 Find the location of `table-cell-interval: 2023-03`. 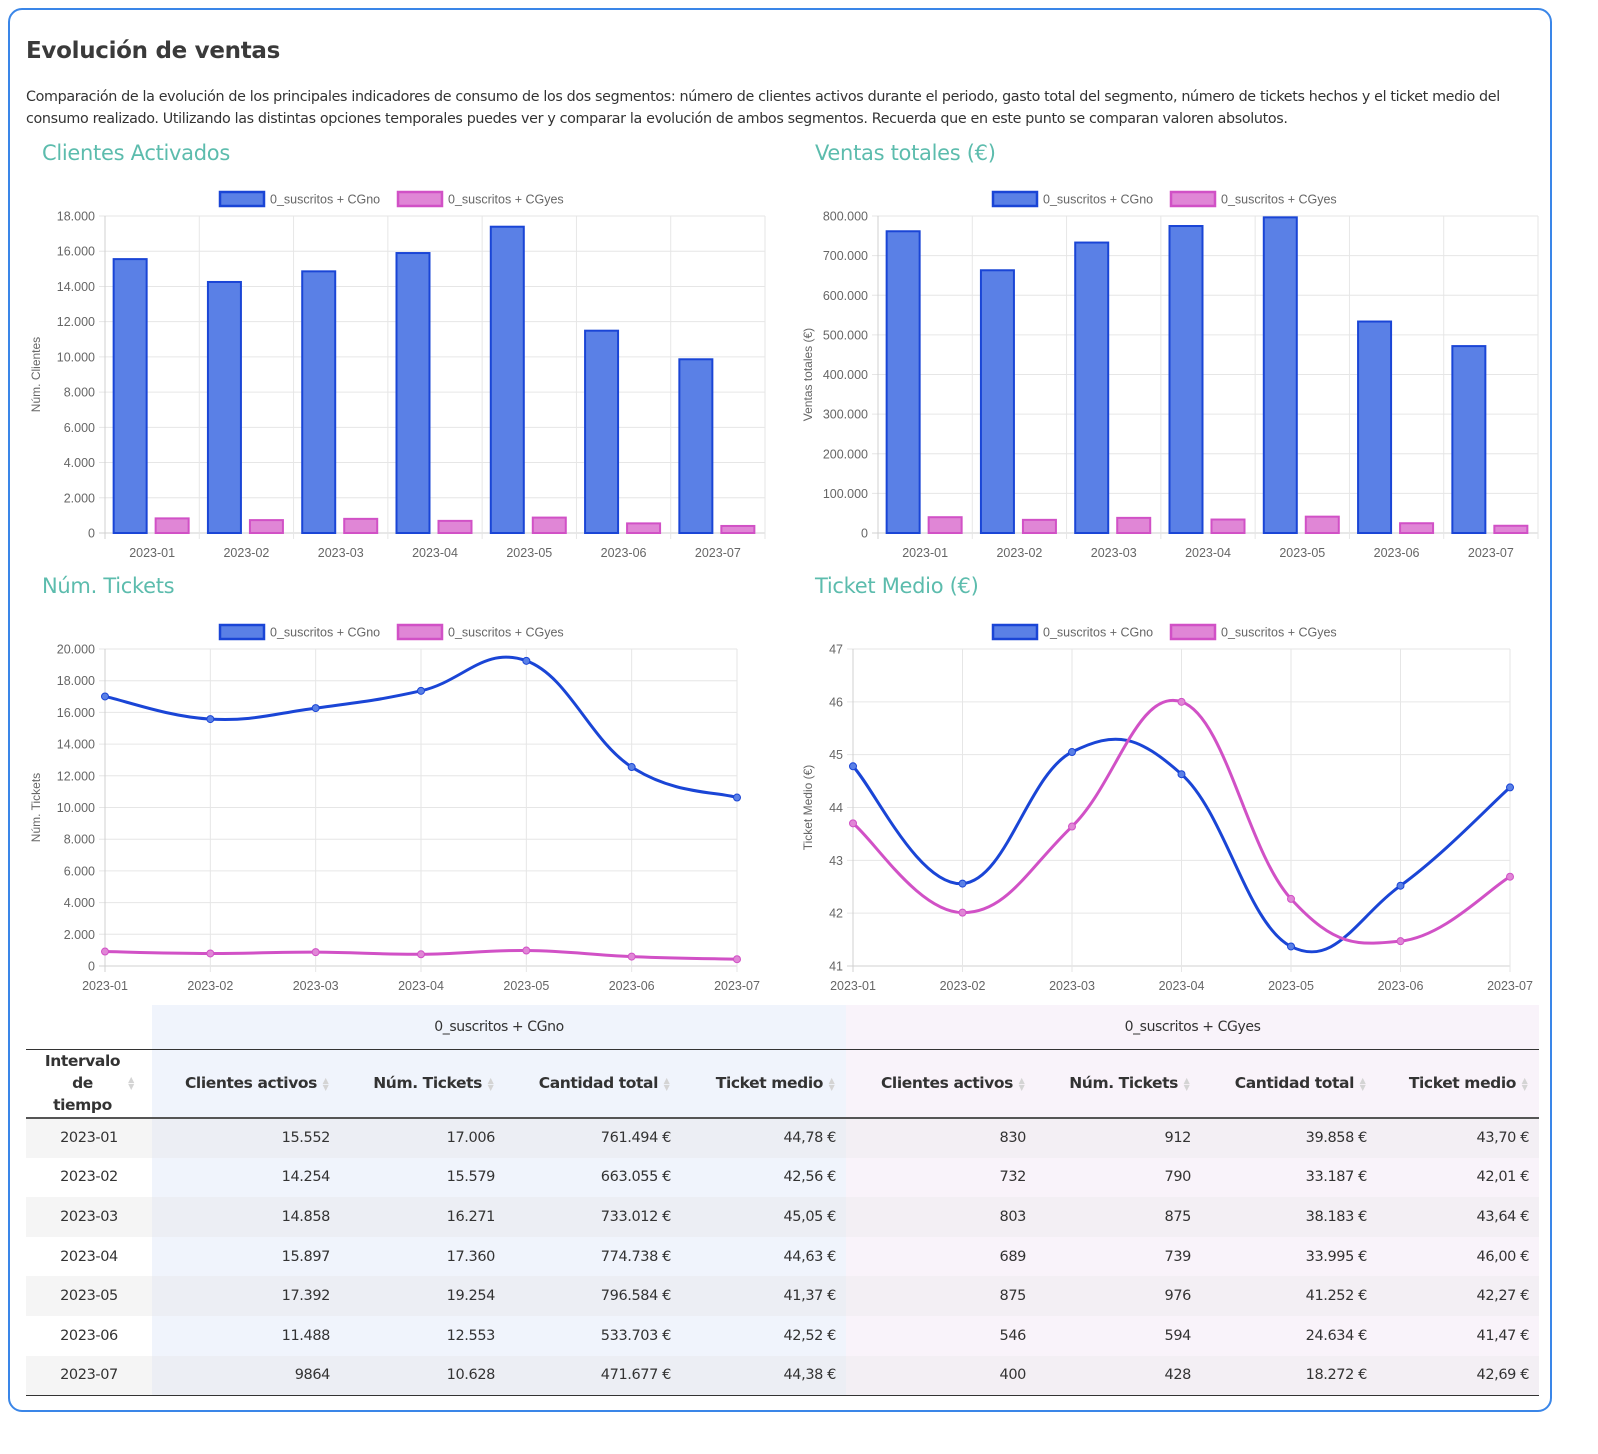

table-cell-interval: 2023-03 is located at coordinates (89, 1217).